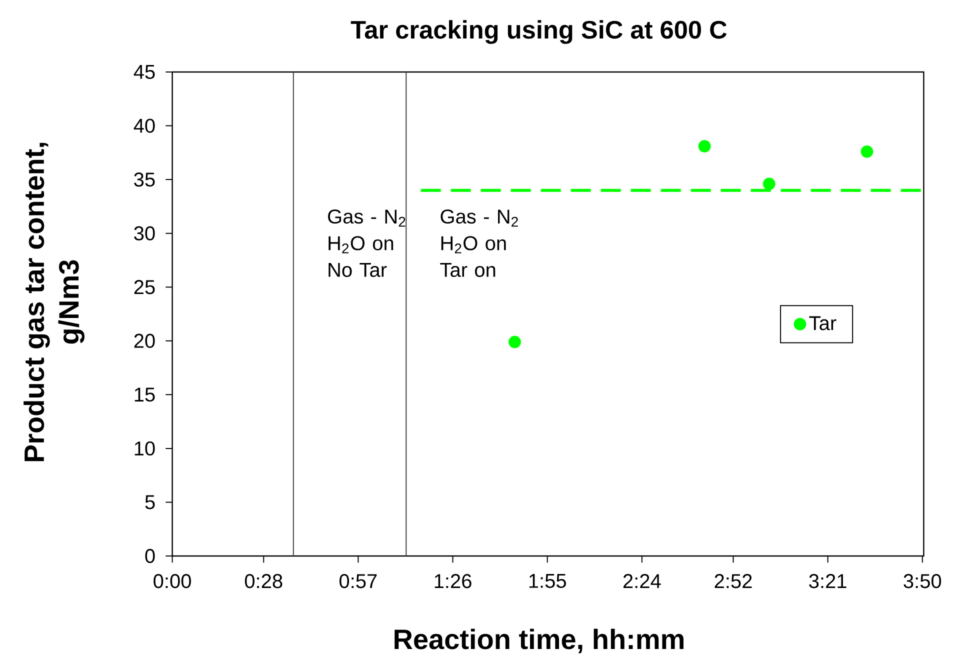 This screenshot has height=660, width=956. I want to click on x-tick-label: 3:50, so click(923, 581).